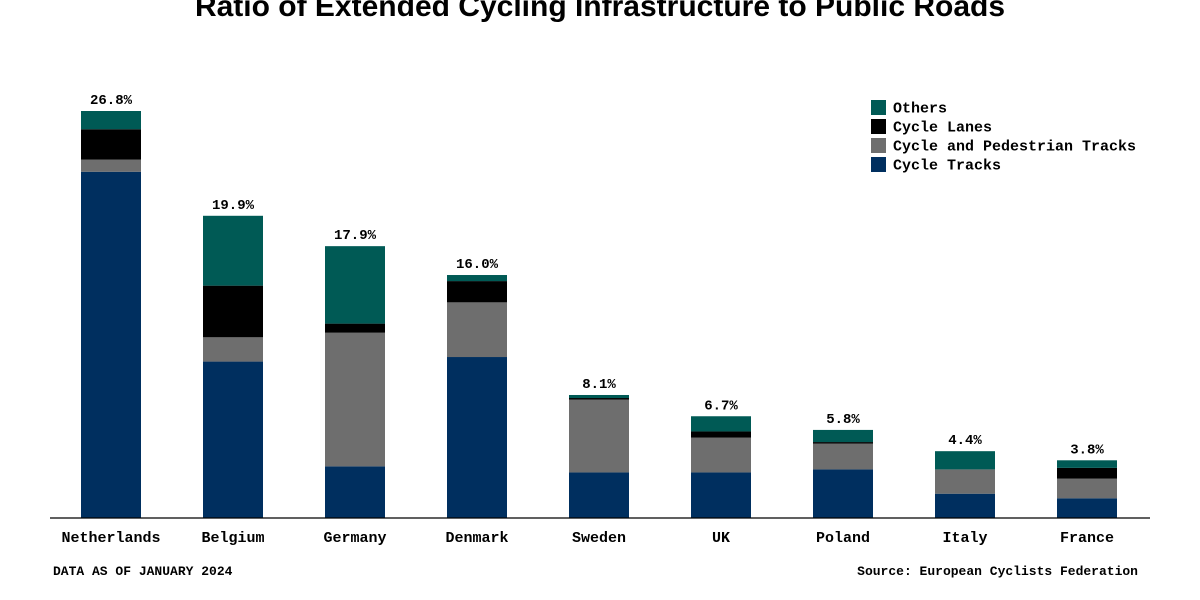 The height and width of the screenshot is (600, 1200). Describe the element at coordinates (721, 406) in the screenshot. I see `total-label-uk: 6.7%` at that location.